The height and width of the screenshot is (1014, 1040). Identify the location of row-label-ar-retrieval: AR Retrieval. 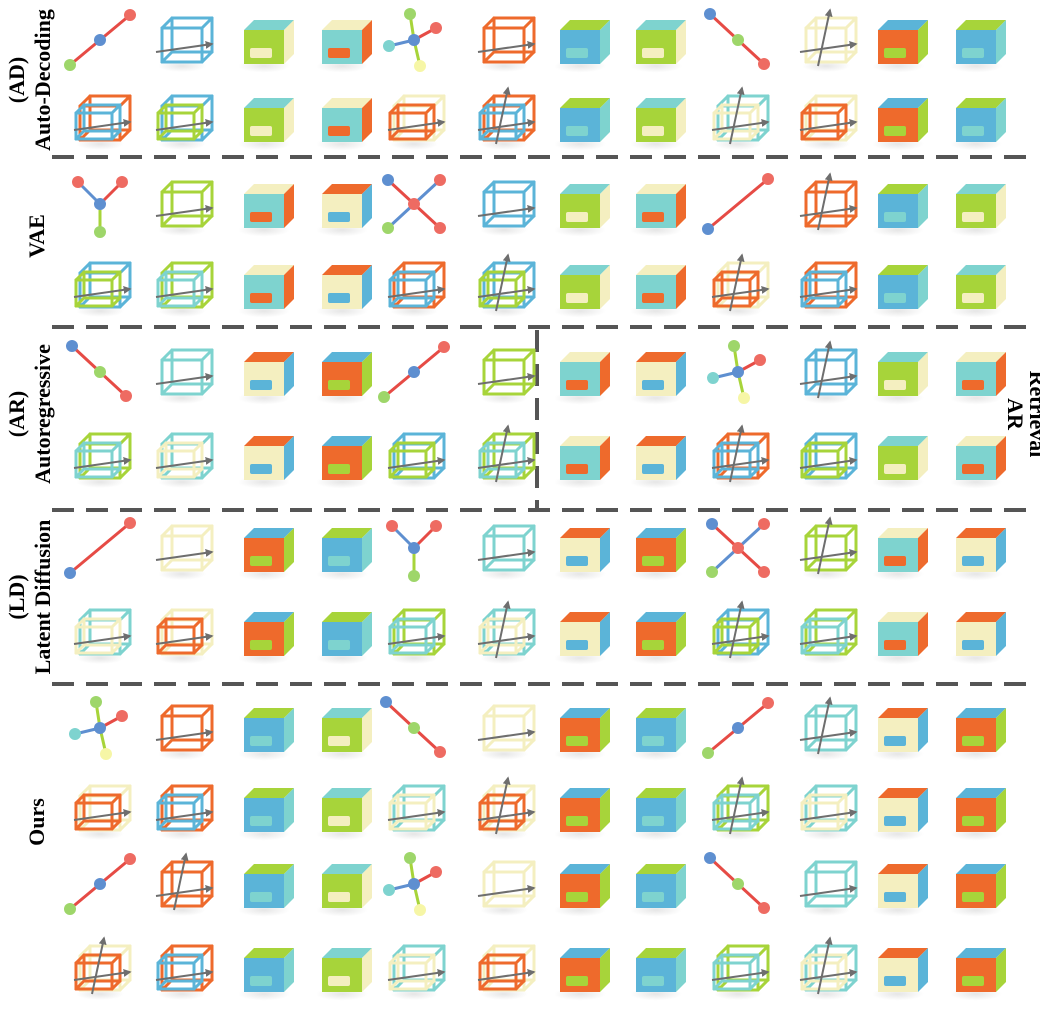
(1021, 414).